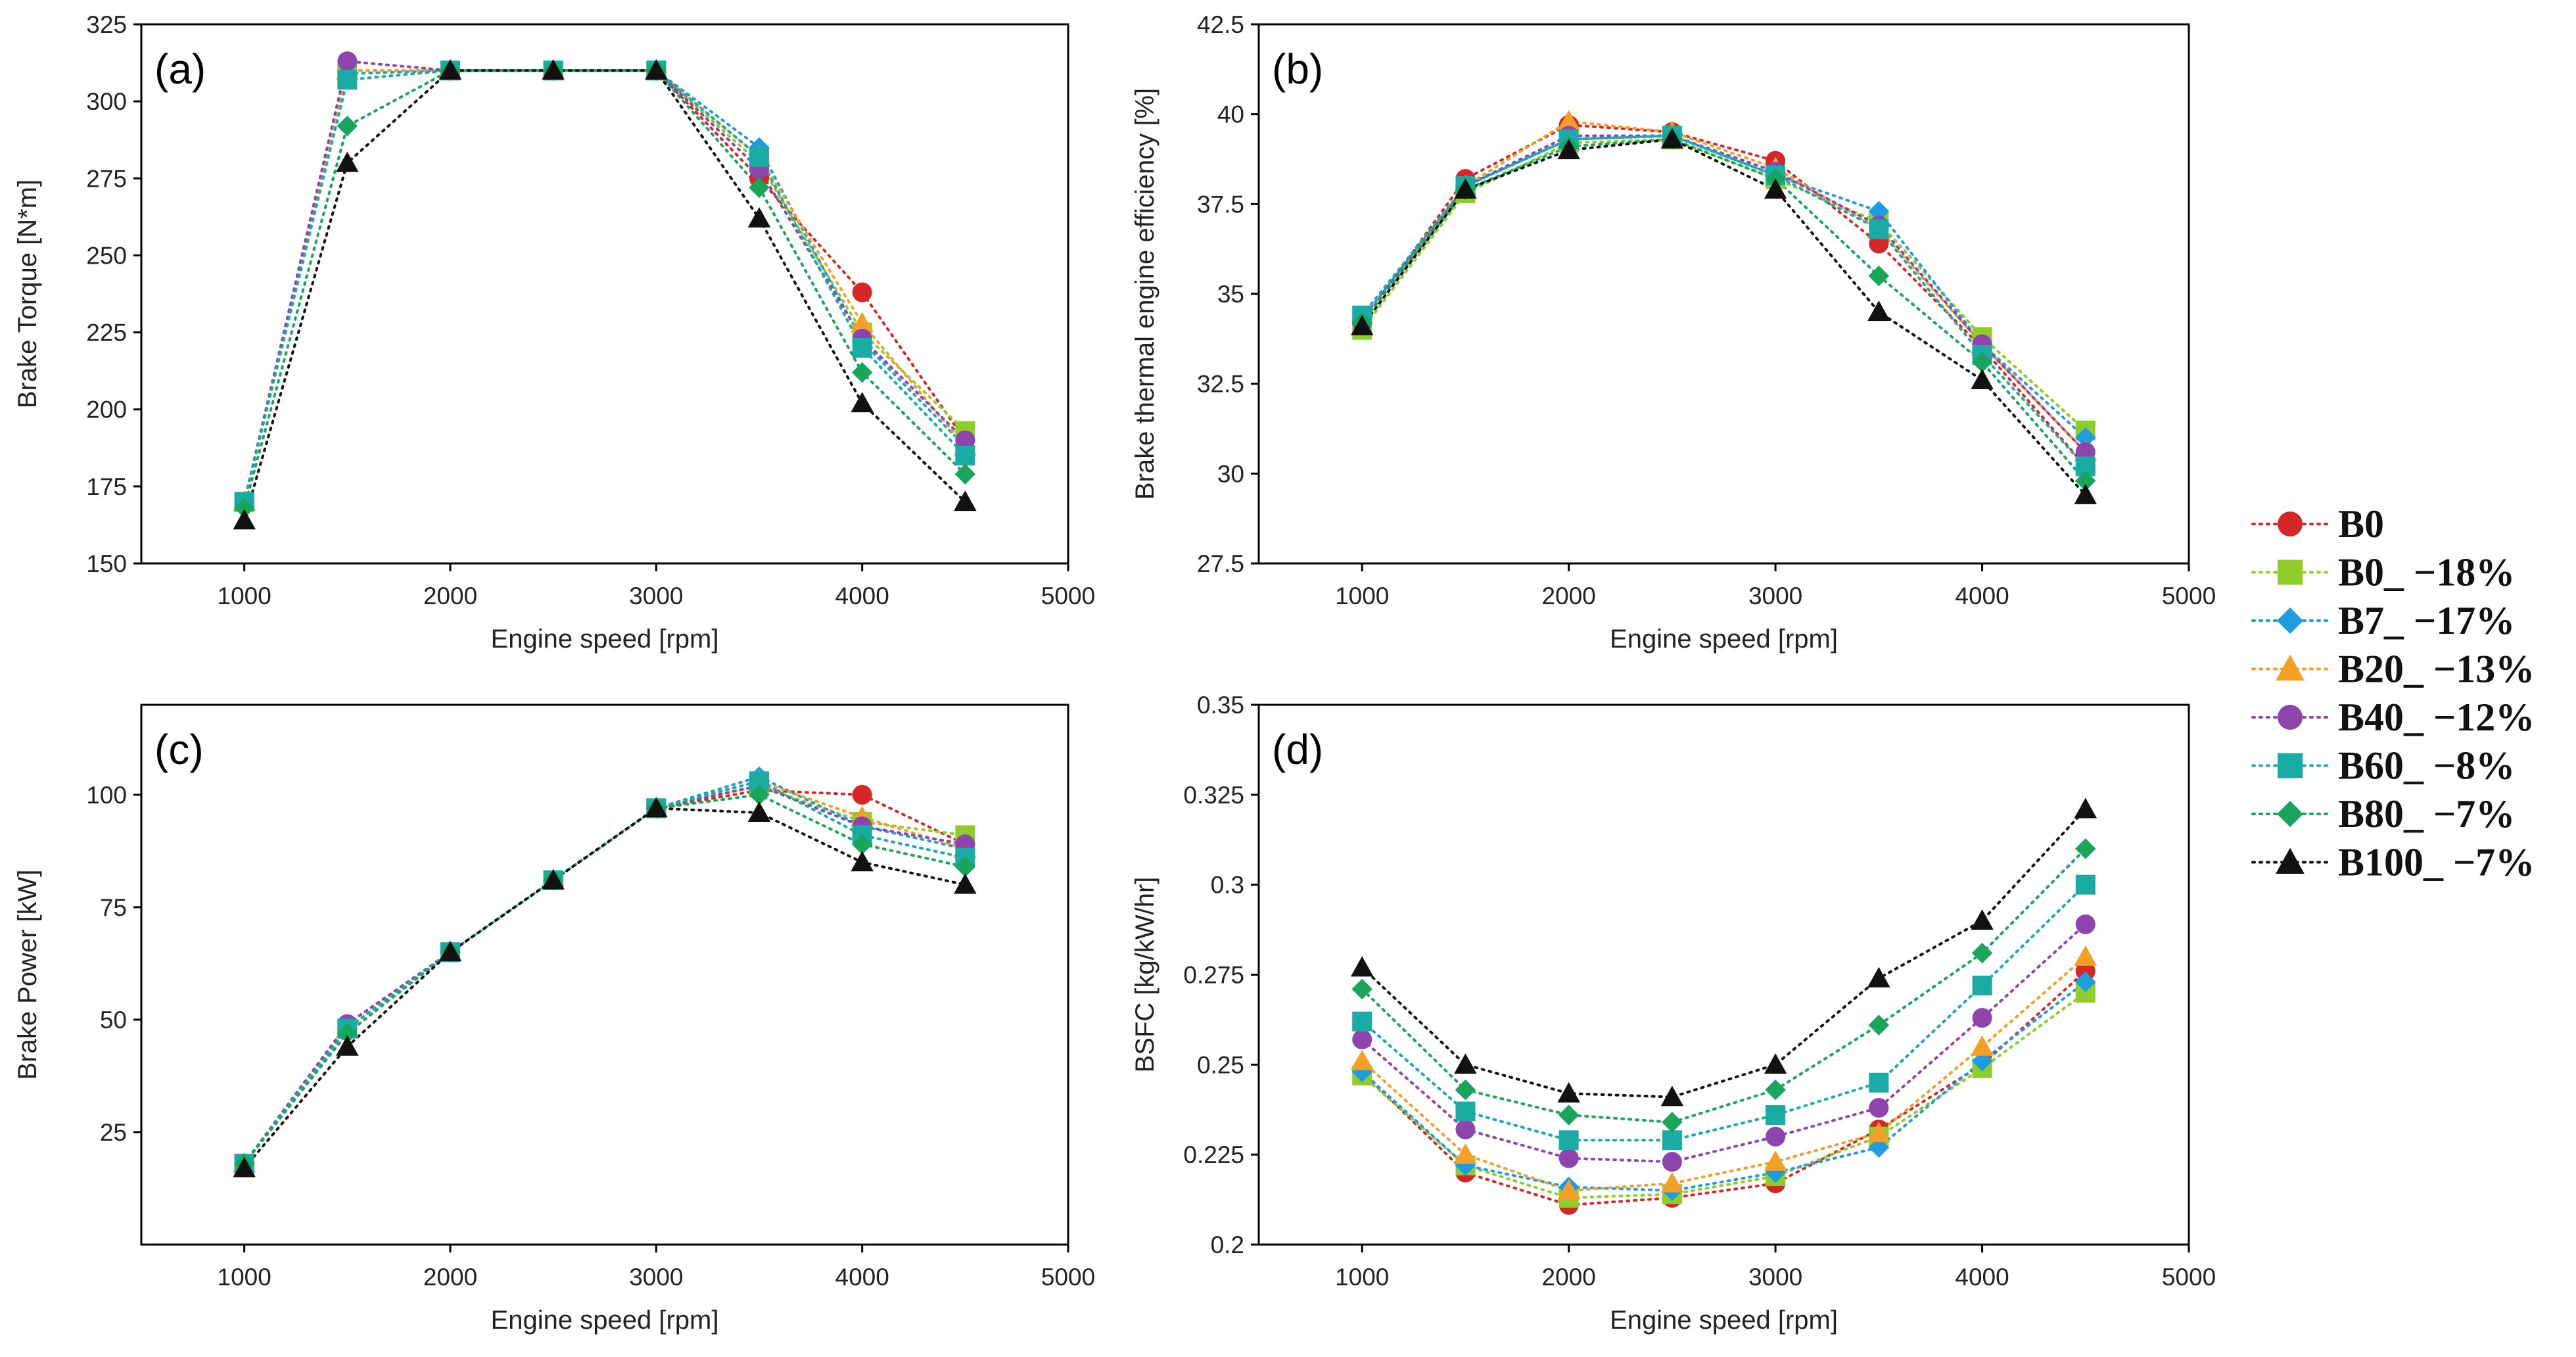 The width and height of the screenshot is (2576, 1357). What do you see at coordinates (27, 974) in the screenshot?
I see `y-axis-label: Brake Power [kW]` at bounding box center [27, 974].